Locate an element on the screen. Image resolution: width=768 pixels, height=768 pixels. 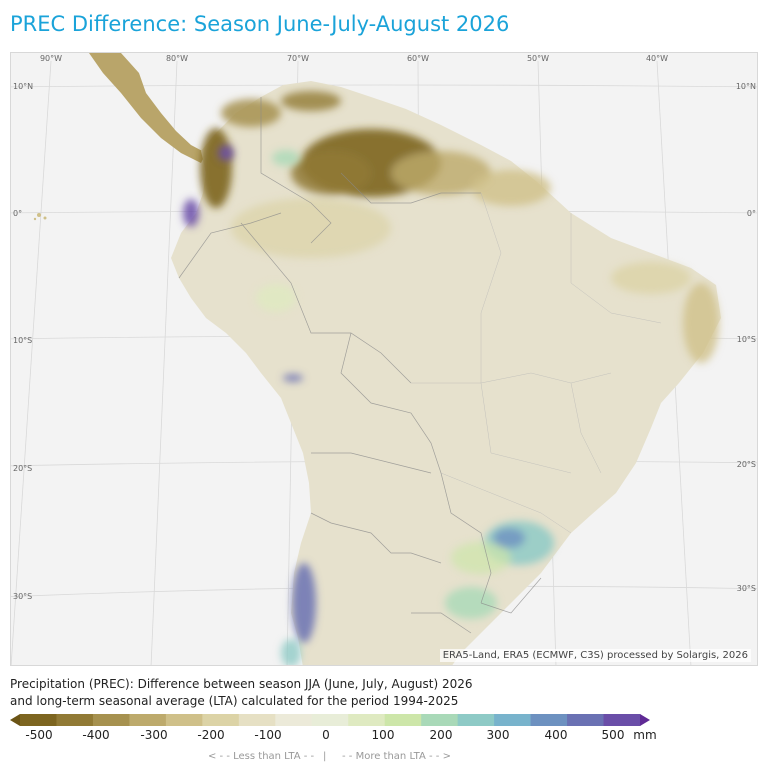
longitude-labels: 90°W 80°W 70°W 60°W 50°W 40°W is located at coordinates (354, 58).